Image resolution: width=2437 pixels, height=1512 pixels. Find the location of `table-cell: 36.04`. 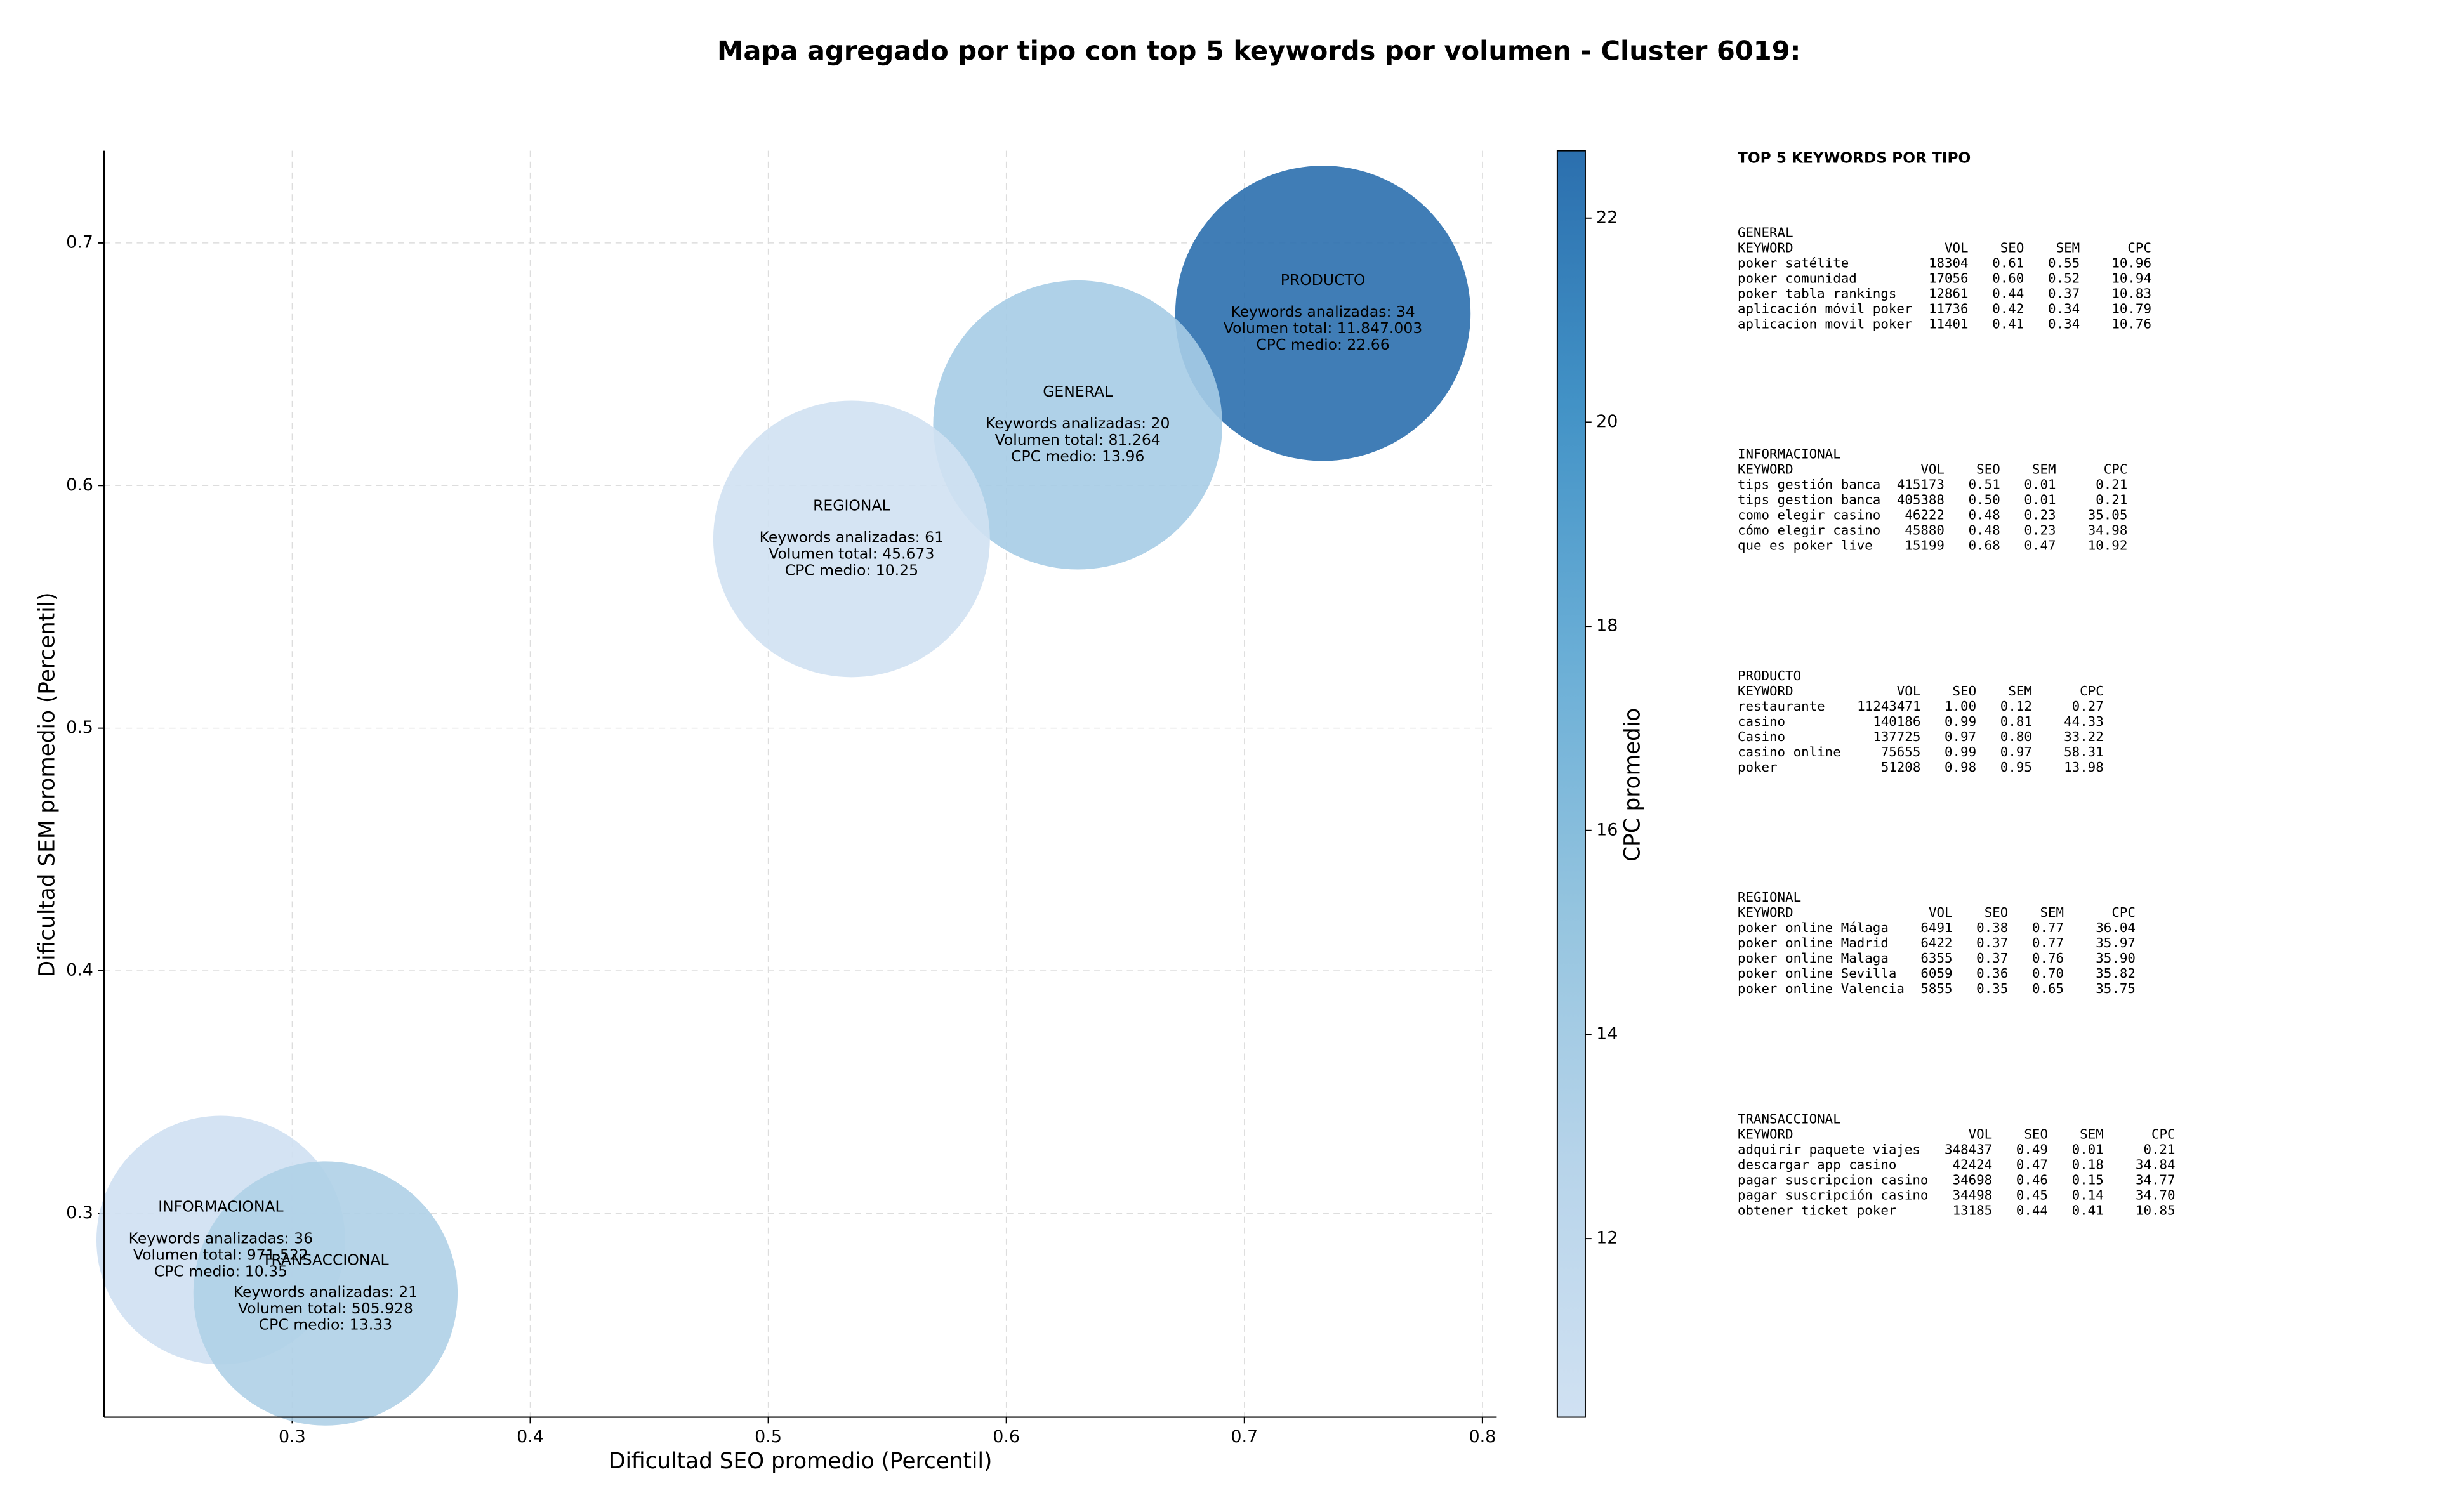

table-cell: 36.04 is located at coordinates (2116, 928).